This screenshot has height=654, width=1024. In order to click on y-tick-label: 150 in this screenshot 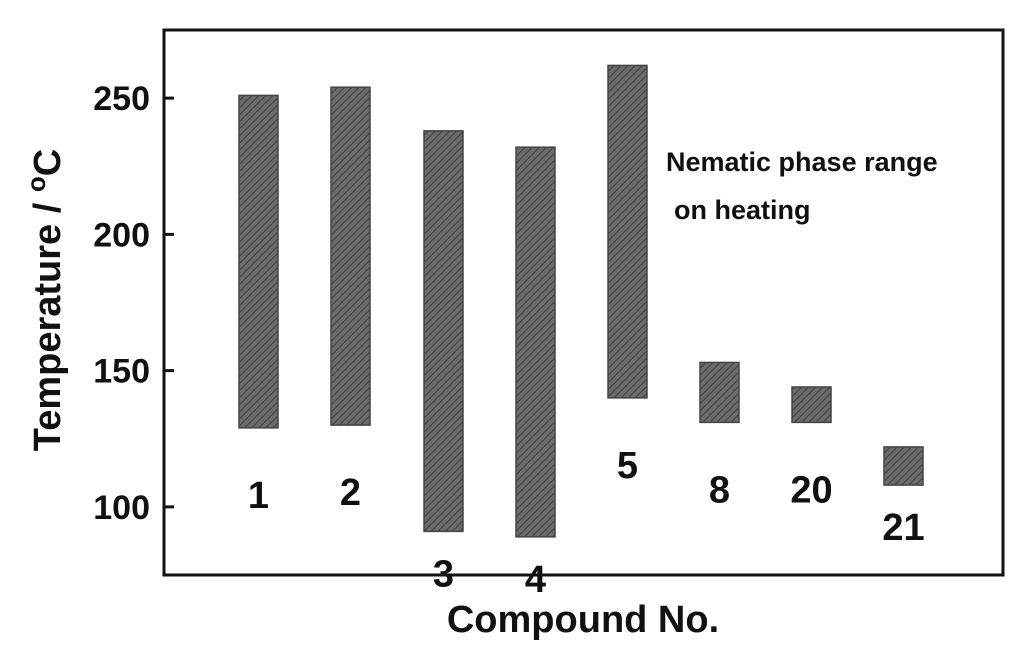, I will do `click(121, 372)`.